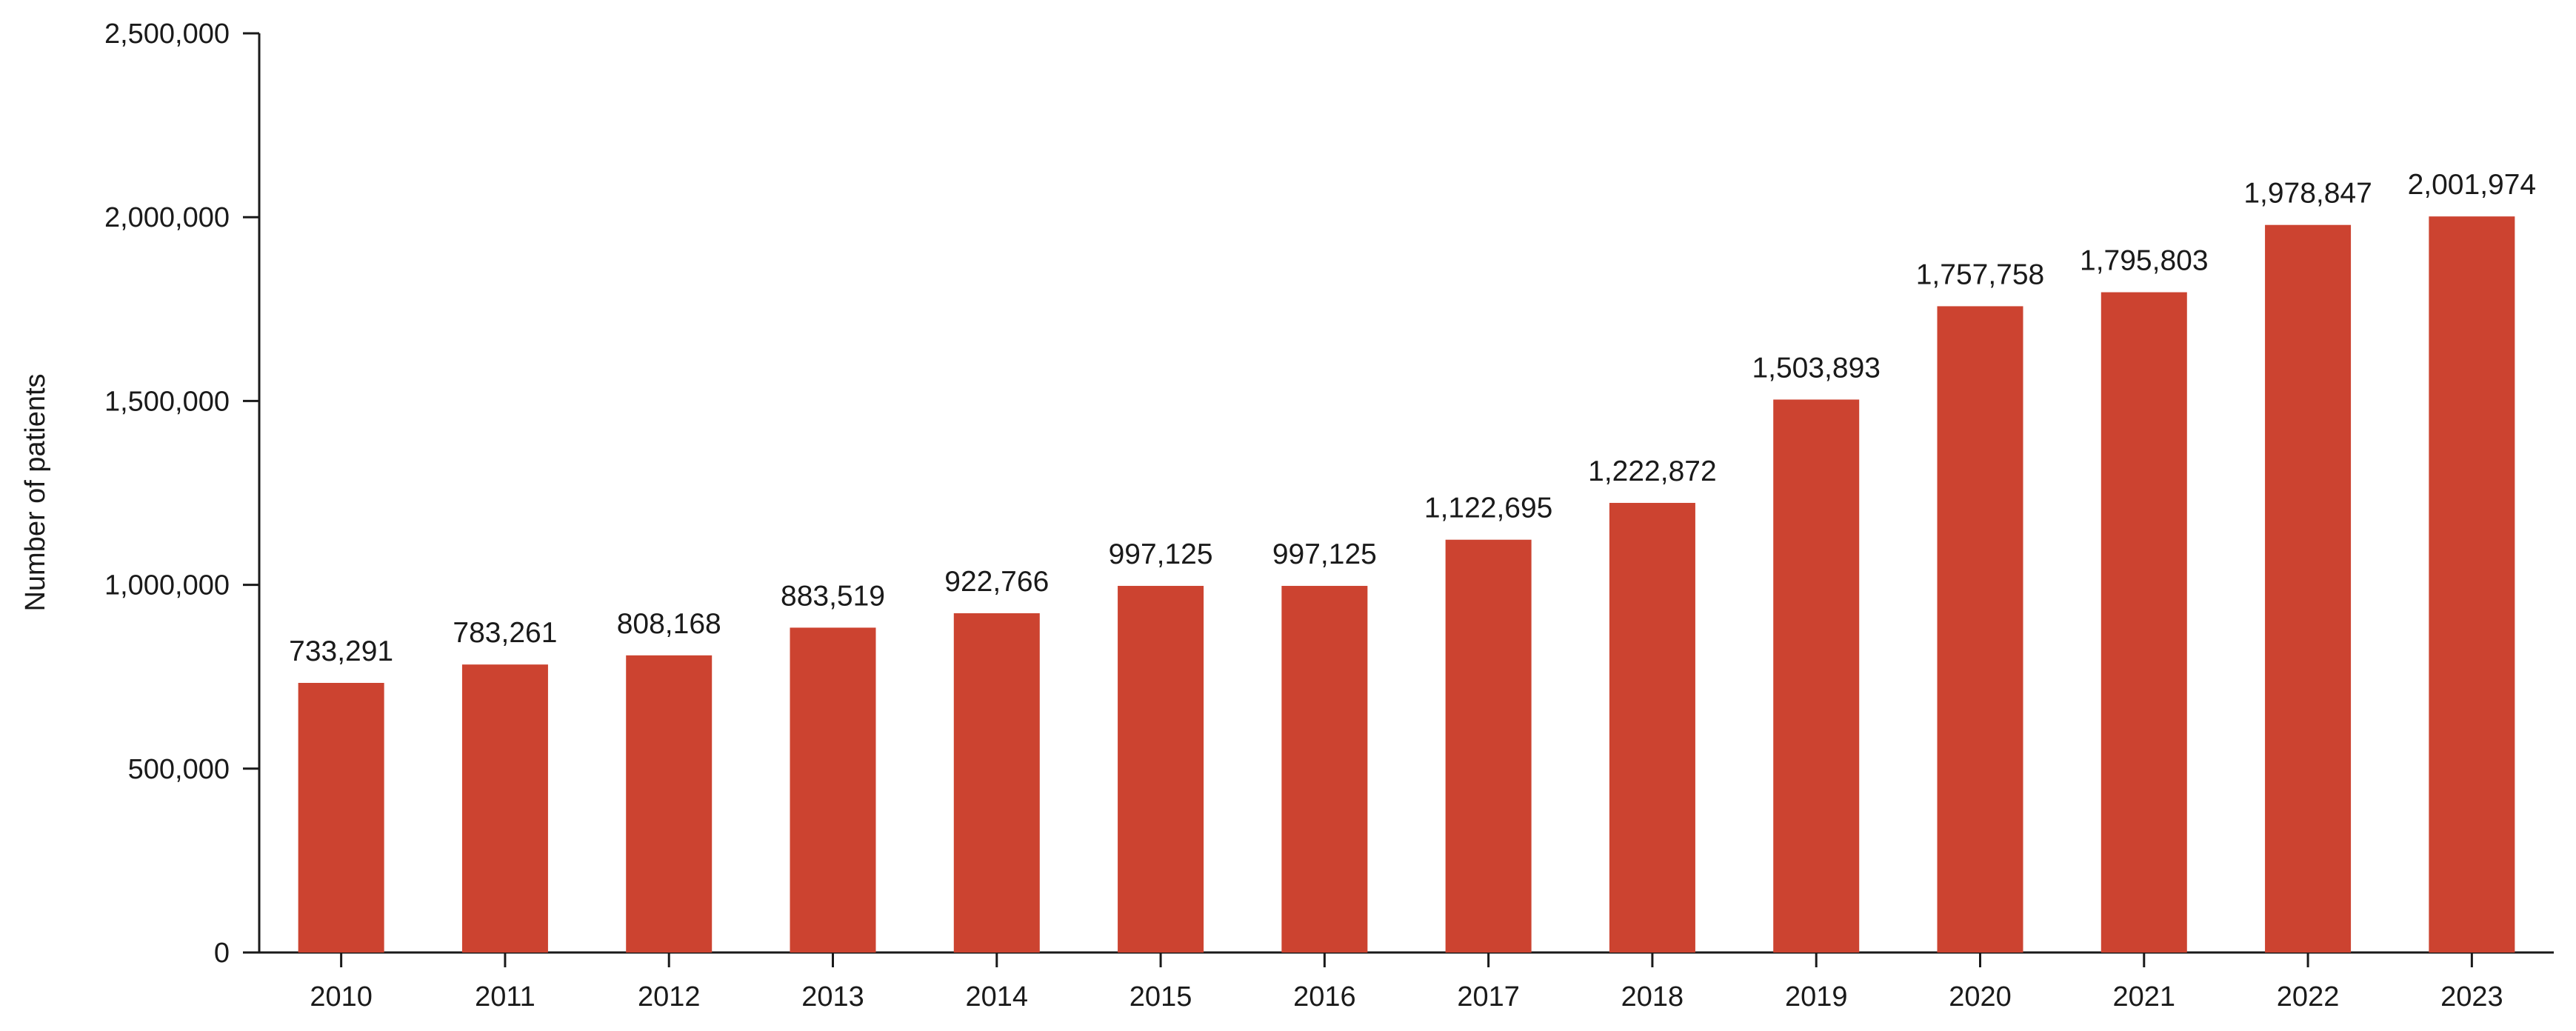 Image resolution: width=2576 pixels, height=1031 pixels. What do you see at coordinates (832, 996) in the screenshot?
I see `x-tick-label: 2013` at bounding box center [832, 996].